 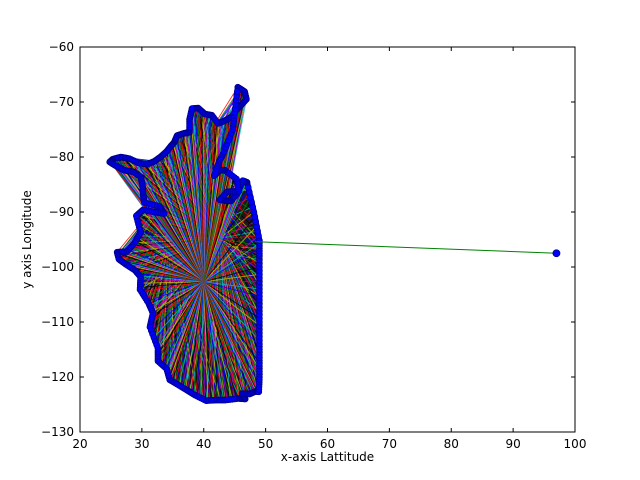 What do you see at coordinates (327, 457) in the screenshot?
I see `x-axis-label: x-axis Lattitude` at bounding box center [327, 457].